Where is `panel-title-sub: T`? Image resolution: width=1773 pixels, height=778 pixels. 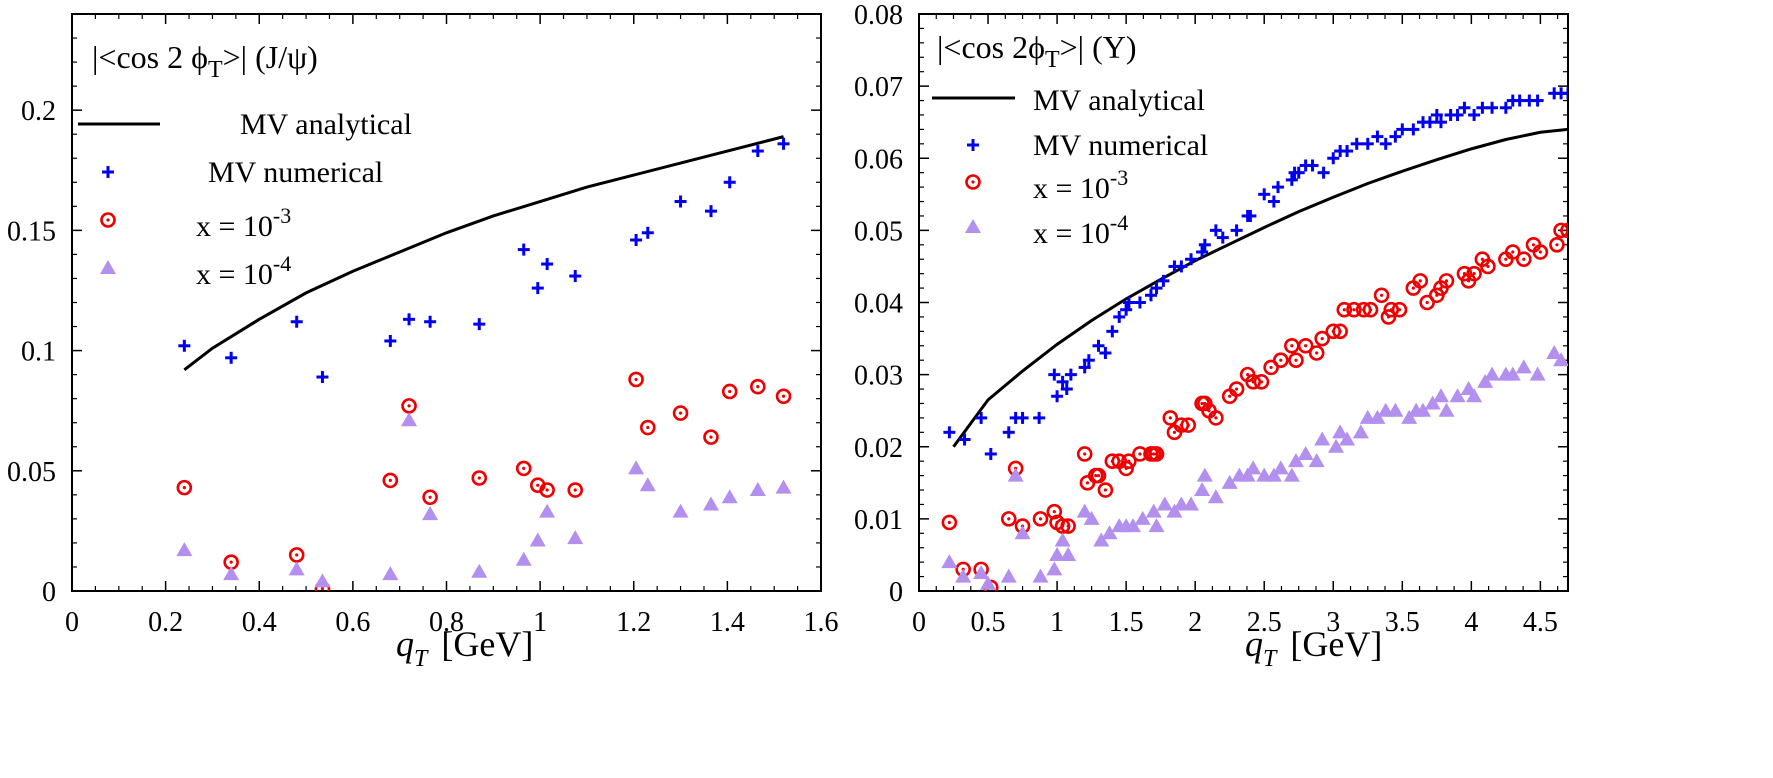
panel-title-sub: T is located at coordinates (215, 70).